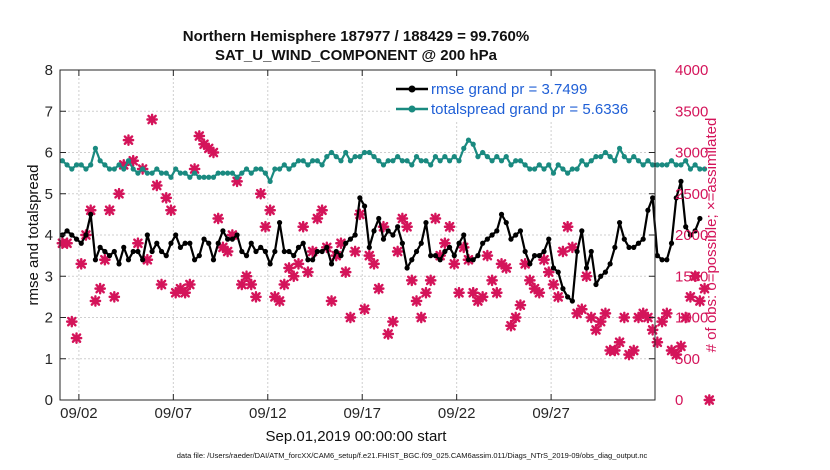  I want to click on legend-spread-label: totalspread grand pr = 5.6336, so click(529, 109).